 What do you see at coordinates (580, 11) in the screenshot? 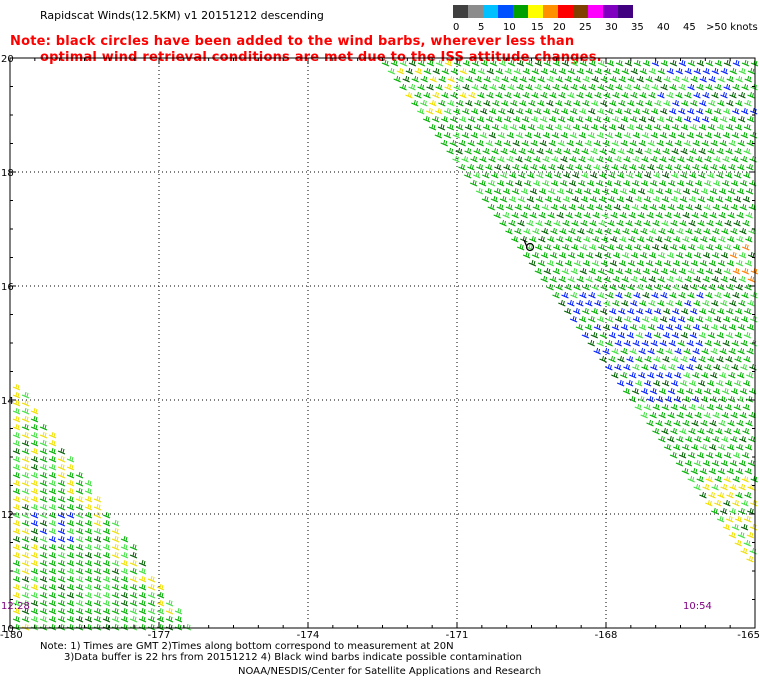
I see `legend-swatch` at bounding box center [580, 11].